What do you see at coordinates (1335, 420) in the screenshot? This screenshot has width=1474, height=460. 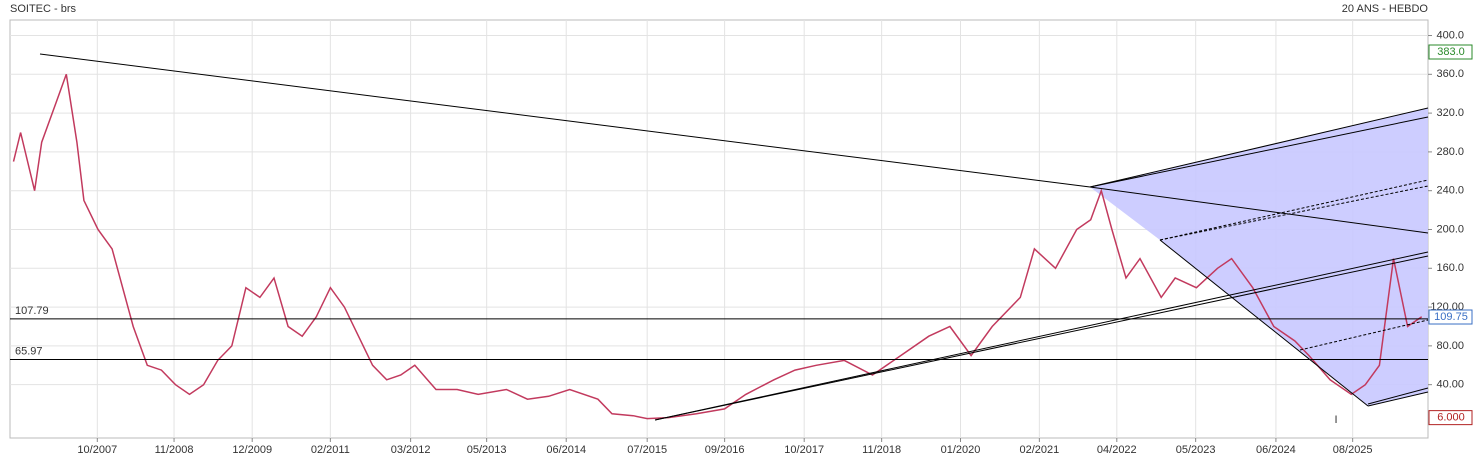 I see `annotation: I` at bounding box center [1335, 420].